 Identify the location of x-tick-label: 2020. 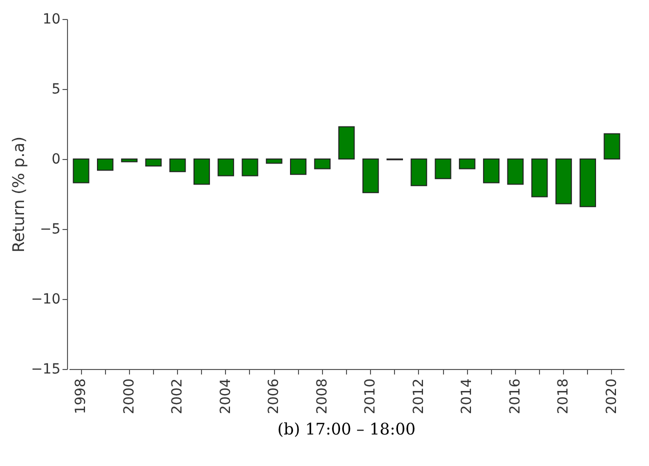
(612, 396).